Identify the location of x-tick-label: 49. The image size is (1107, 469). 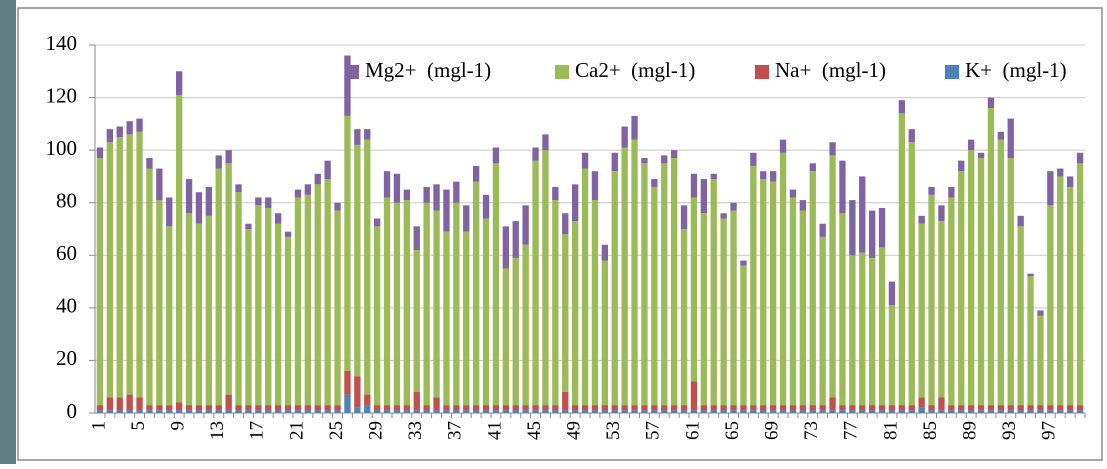
(574, 430).